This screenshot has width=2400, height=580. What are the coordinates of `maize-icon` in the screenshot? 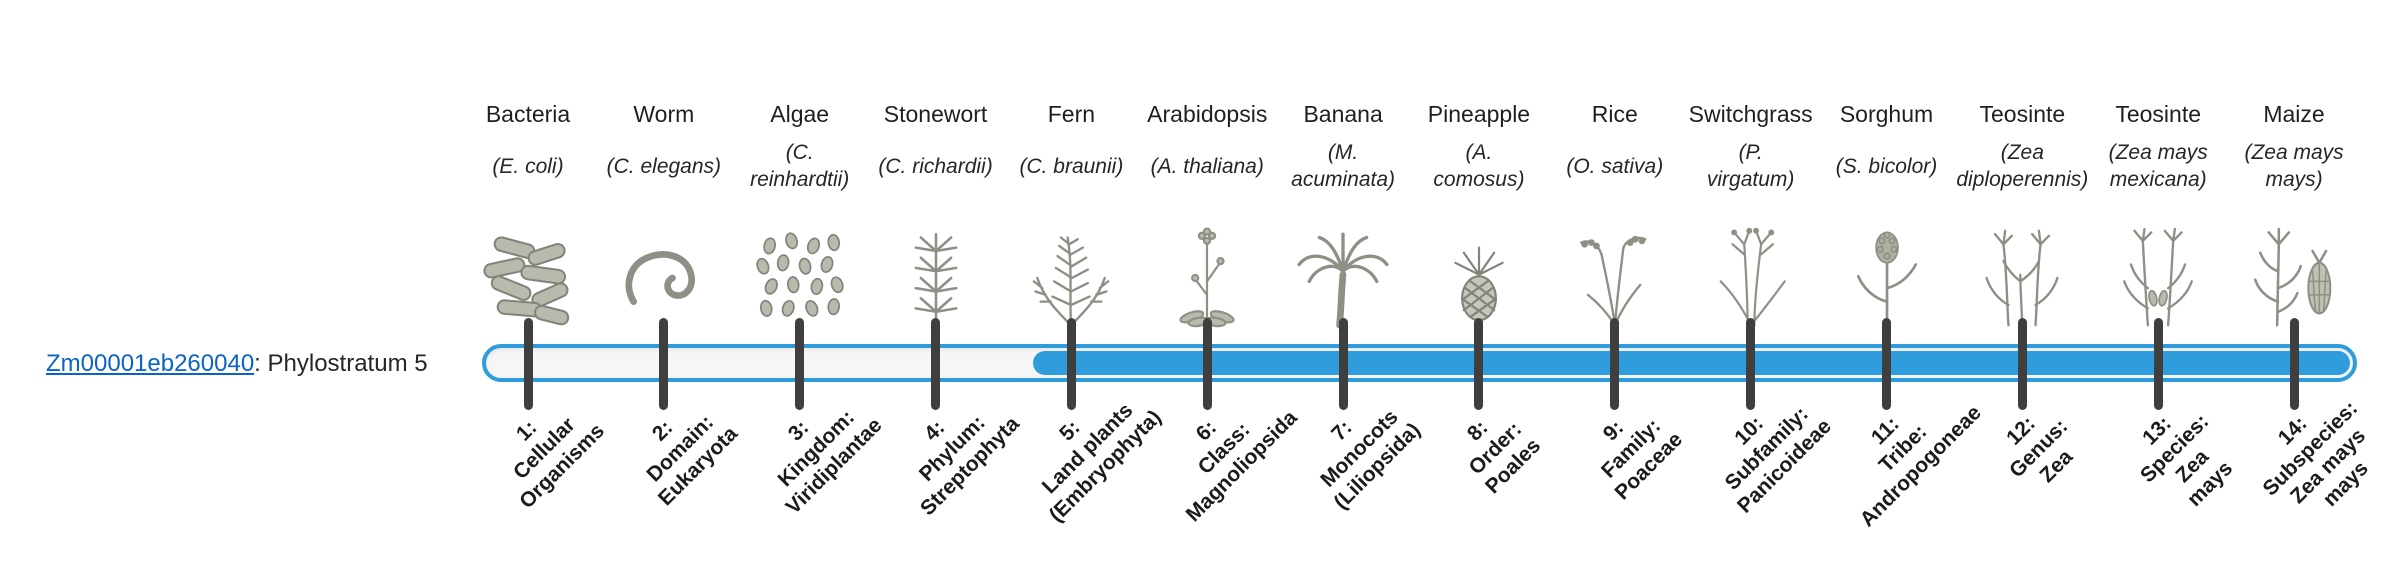 It's located at (2294, 278).